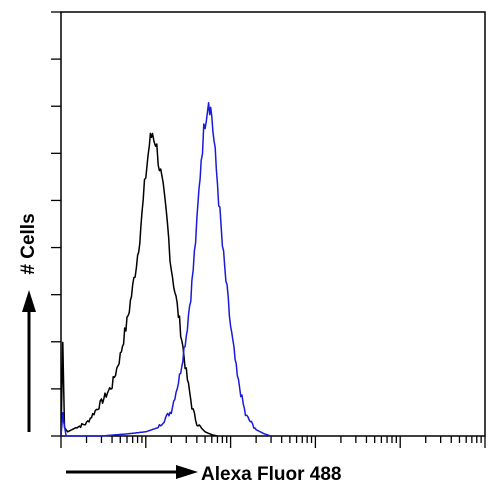 This screenshot has width=496, height=504. Describe the element at coordinates (28, 243) in the screenshot. I see `y-axis-label: # Cells` at that location.